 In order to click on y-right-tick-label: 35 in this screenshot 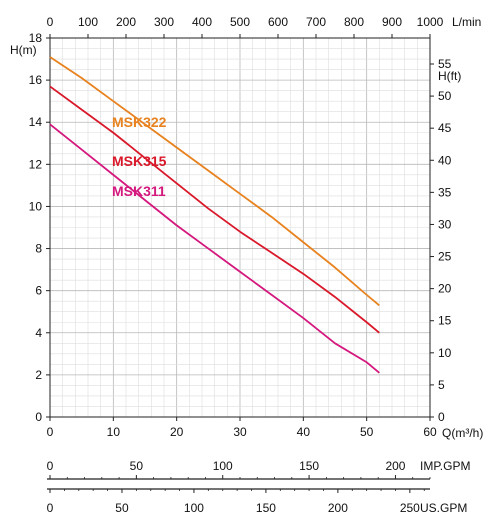, I will do `click(445, 192)`.